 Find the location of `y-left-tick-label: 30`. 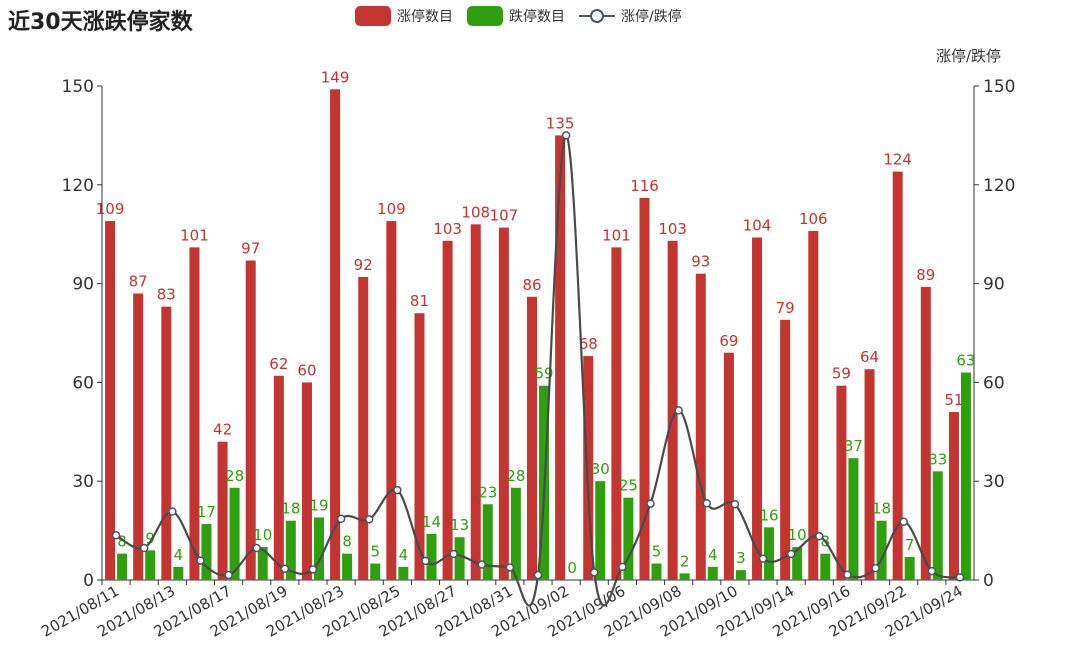

y-left-tick-label: 30 is located at coordinates (83, 482).